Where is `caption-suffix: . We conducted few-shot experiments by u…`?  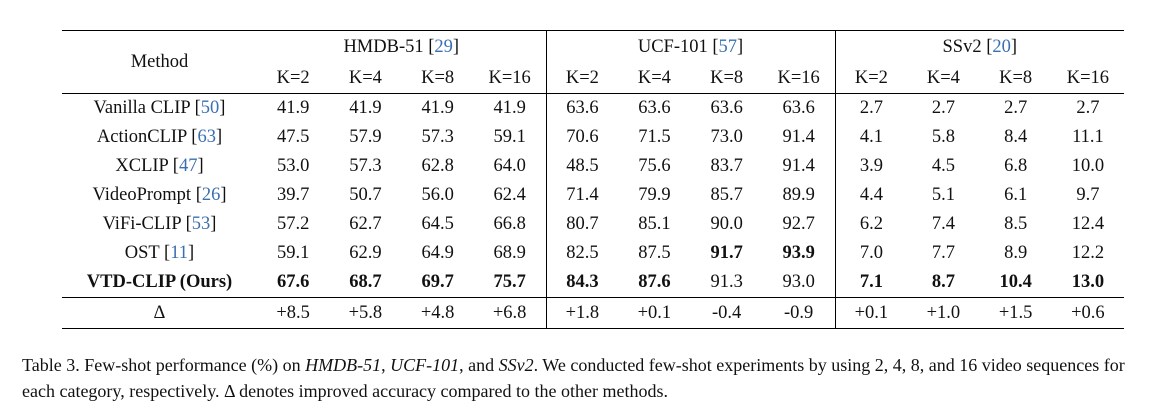 caption-suffix: . We conducted few-shot experiments by u… is located at coordinates (573, 378).